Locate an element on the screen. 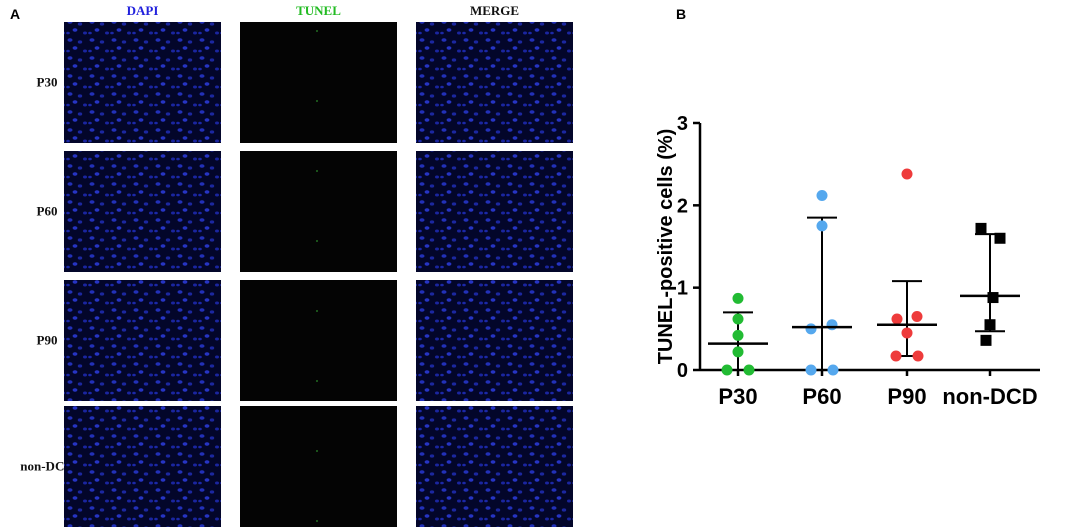 This screenshot has height=528, width=1084. y-tick-label: 1 is located at coordinates (682, 289).